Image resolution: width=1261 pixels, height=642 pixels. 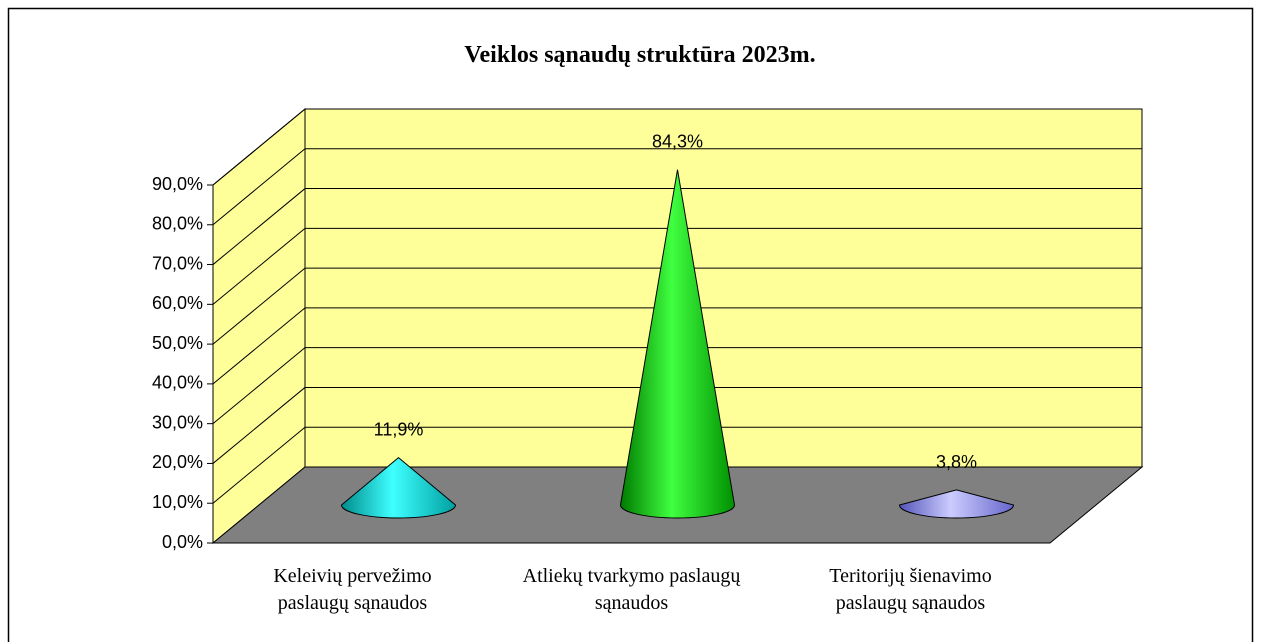 What do you see at coordinates (399, 430) in the screenshot?
I see `value-label: 11,9%` at bounding box center [399, 430].